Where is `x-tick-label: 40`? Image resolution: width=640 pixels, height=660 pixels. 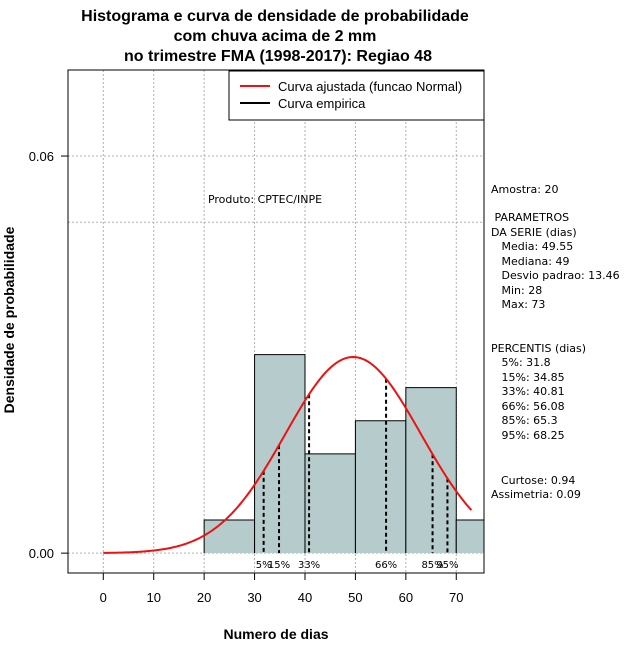 x-tick-label: 40 is located at coordinates (305, 597).